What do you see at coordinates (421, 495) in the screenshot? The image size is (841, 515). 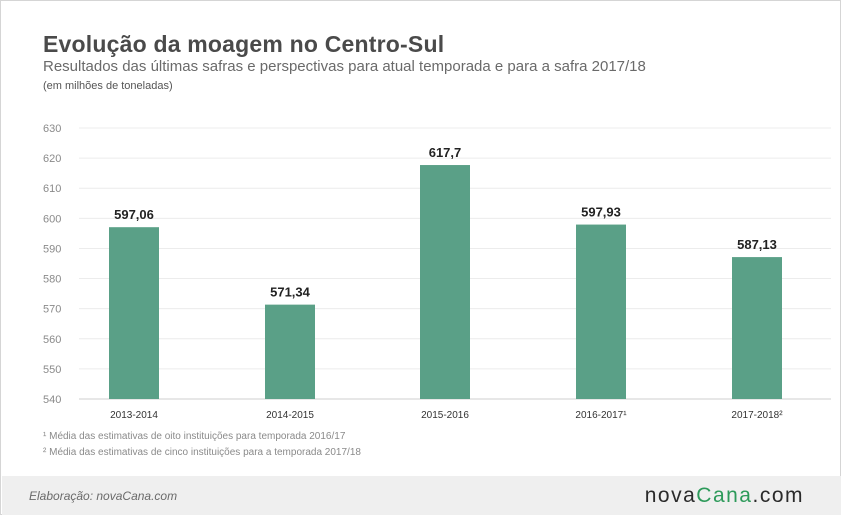 I see `footer-bar: Elaboração: novaCana.com novaCana.com` at bounding box center [421, 495].